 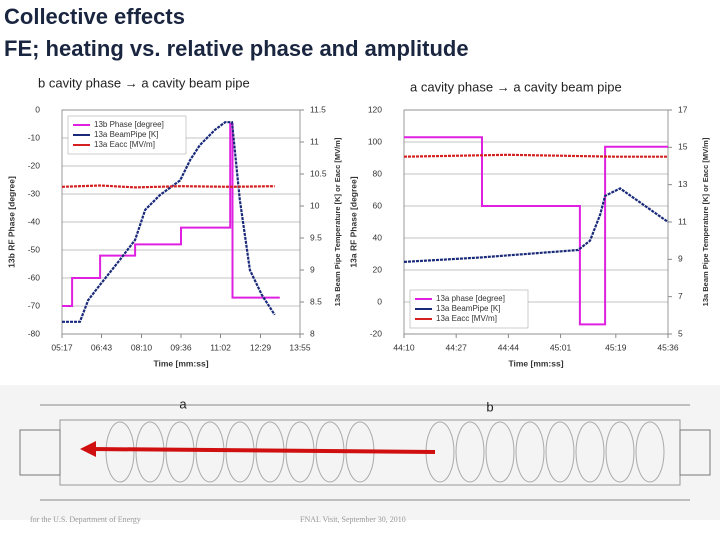 What do you see at coordinates (34, 277) in the screenshot?
I see `y-tick-label: -60` at bounding box center [34, 277].